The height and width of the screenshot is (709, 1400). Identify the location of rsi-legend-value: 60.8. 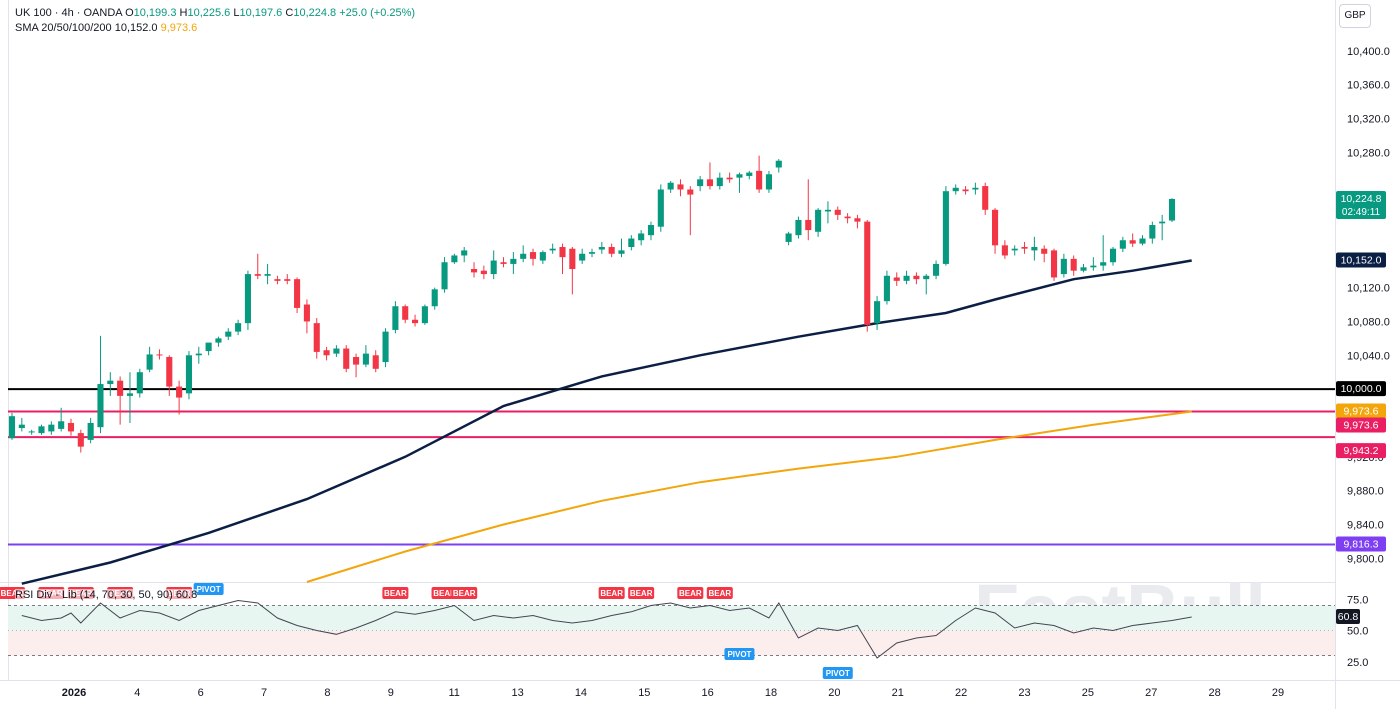
(186, 595).